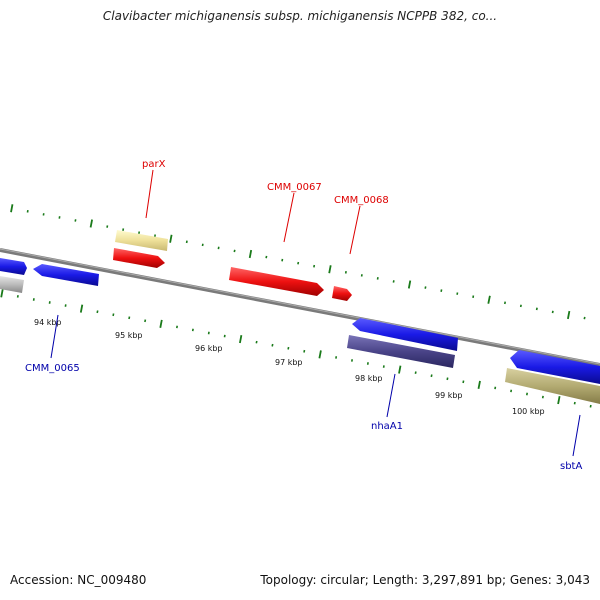  Describe the element at coordinates (141, 240) in the screenshot. I see `gene-parX` at that location.